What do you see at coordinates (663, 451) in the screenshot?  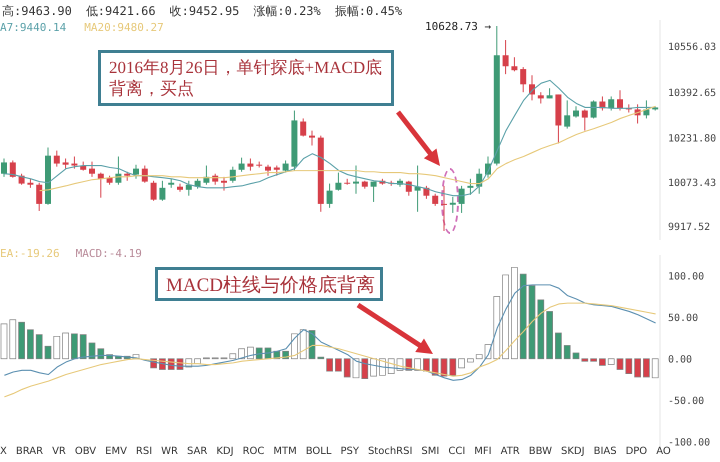 I see `annotation: AO` at bounding box center [663, 451].